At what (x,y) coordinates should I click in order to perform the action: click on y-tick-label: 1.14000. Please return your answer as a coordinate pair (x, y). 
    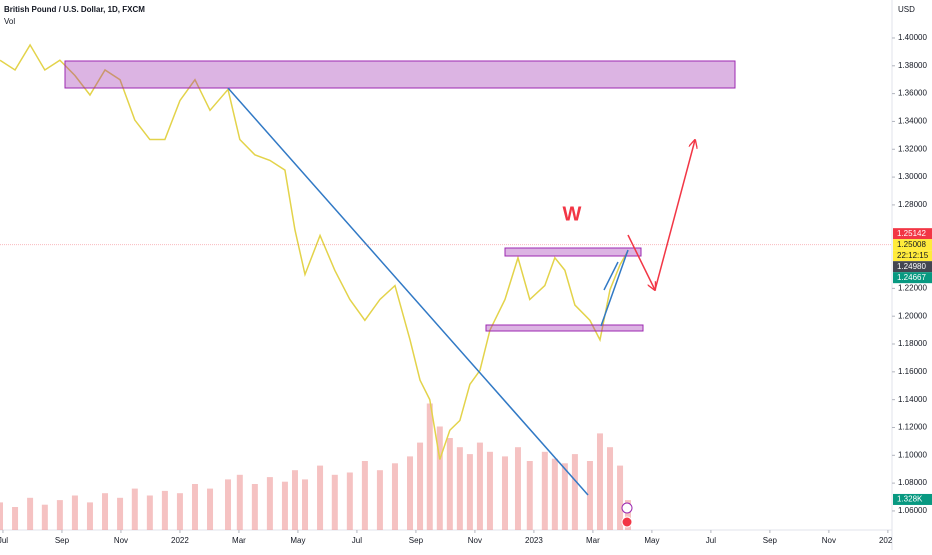
    Looking at the image, I should click on (912, 399).